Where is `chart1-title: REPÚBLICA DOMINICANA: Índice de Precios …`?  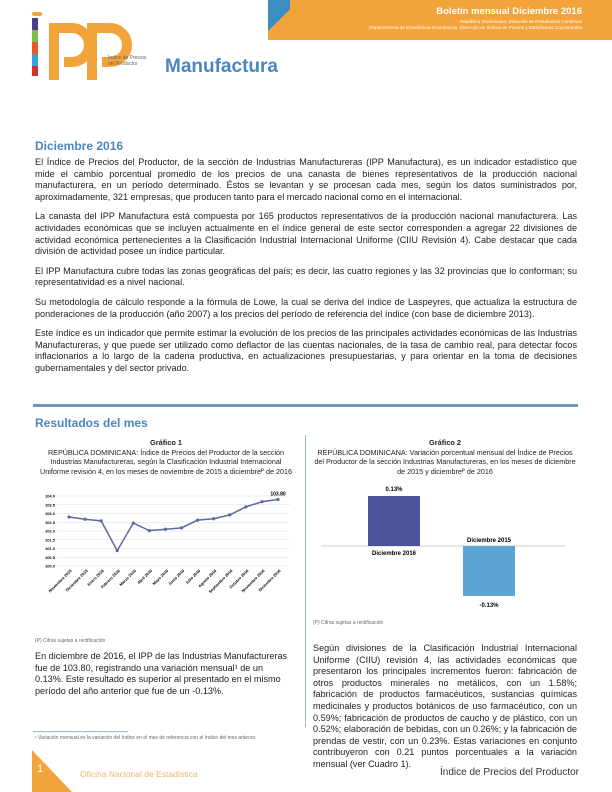 chart1-title: REPÚBLICA DOMINICANA: Índice de Precios … is located at coordinates (166, 461).